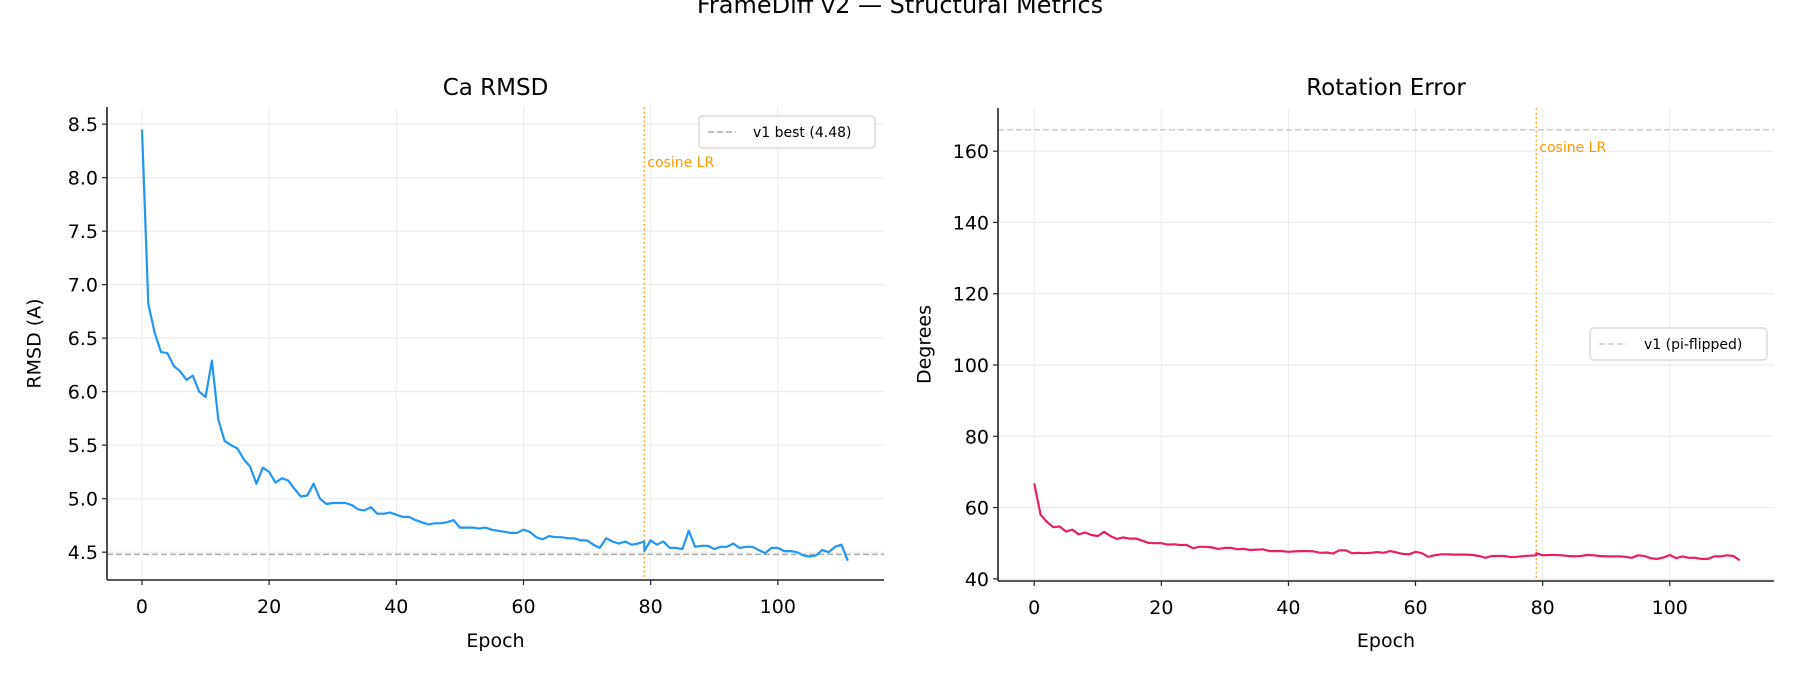  What do you see at coordinates (977, 580) in the screenshot?
I see `y-tick-label: 40` at bounding box center [977, 580].